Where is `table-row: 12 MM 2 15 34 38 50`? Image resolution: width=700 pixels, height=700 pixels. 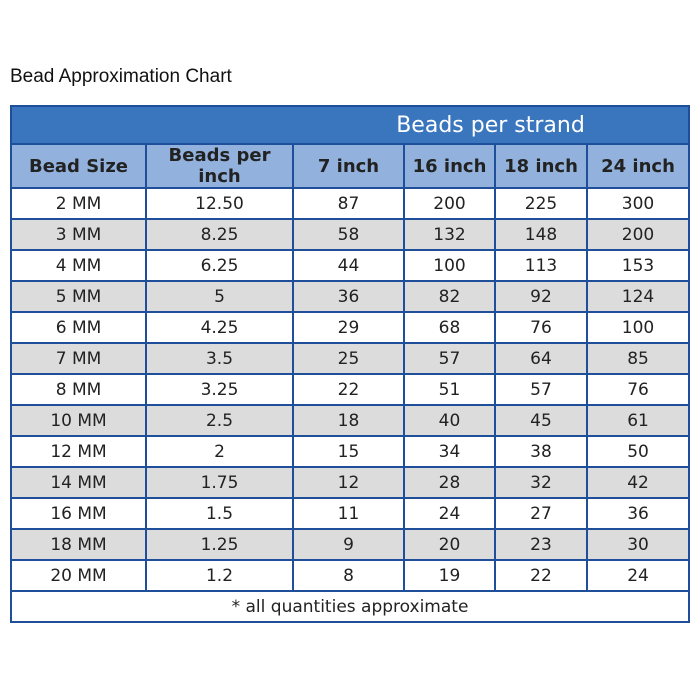
table-row: 12 MM 2 15 34 38 50 is located at coordinates (350, 451).